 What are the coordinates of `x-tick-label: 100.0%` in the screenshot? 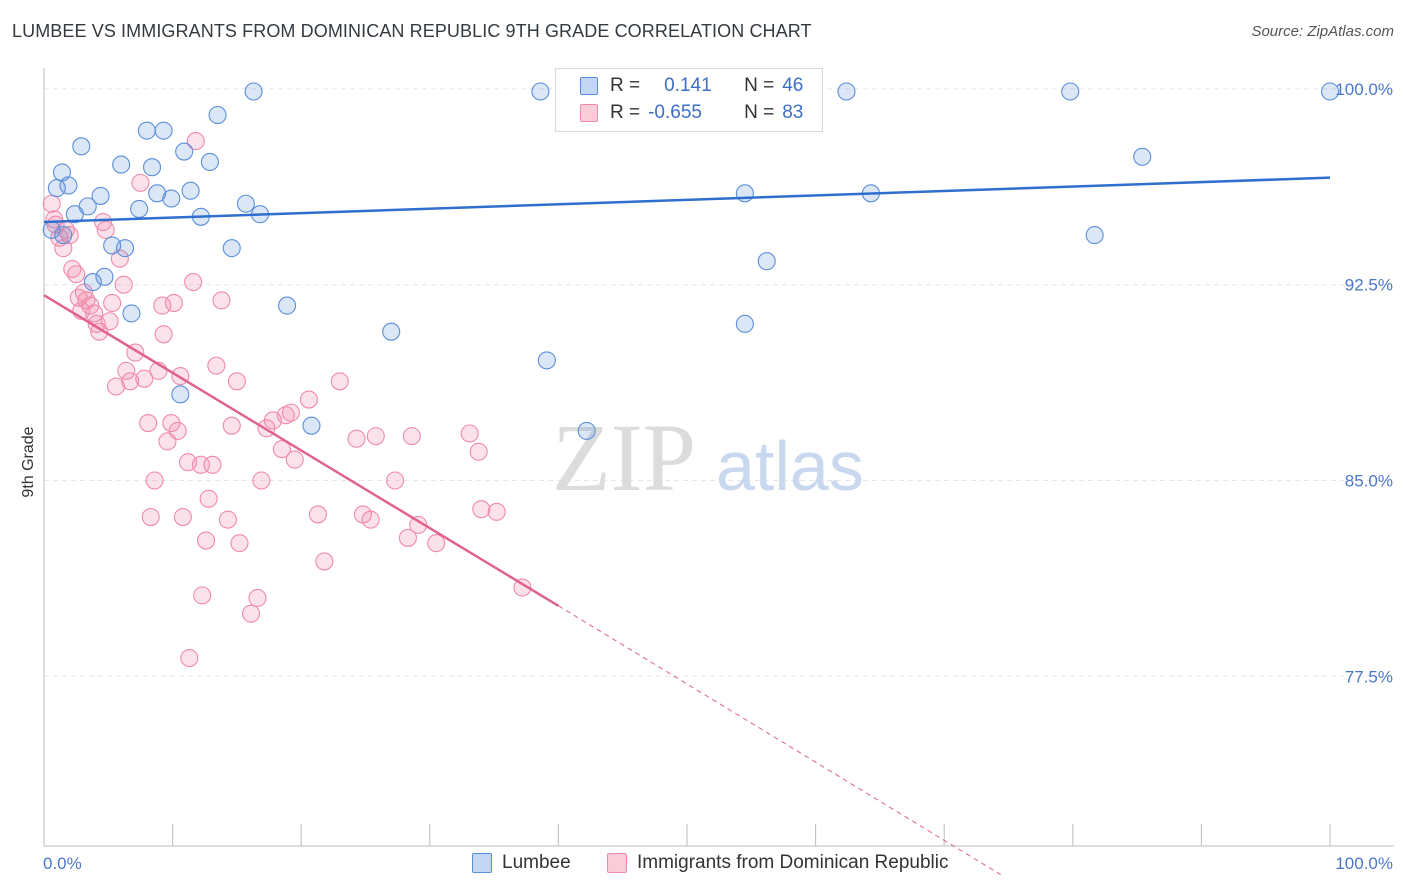 It's located at (1364, 863).